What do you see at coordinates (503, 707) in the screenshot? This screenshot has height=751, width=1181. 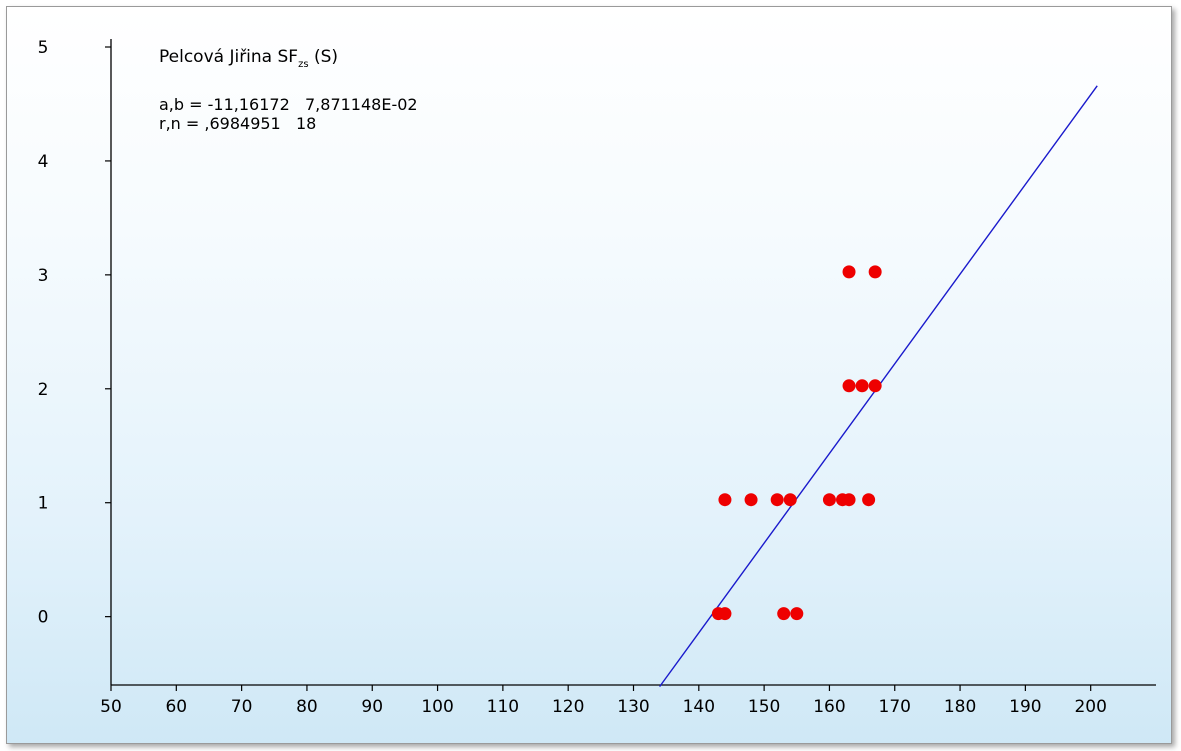 I see `x-tick-label: 110` at bounding box center [503, 707].